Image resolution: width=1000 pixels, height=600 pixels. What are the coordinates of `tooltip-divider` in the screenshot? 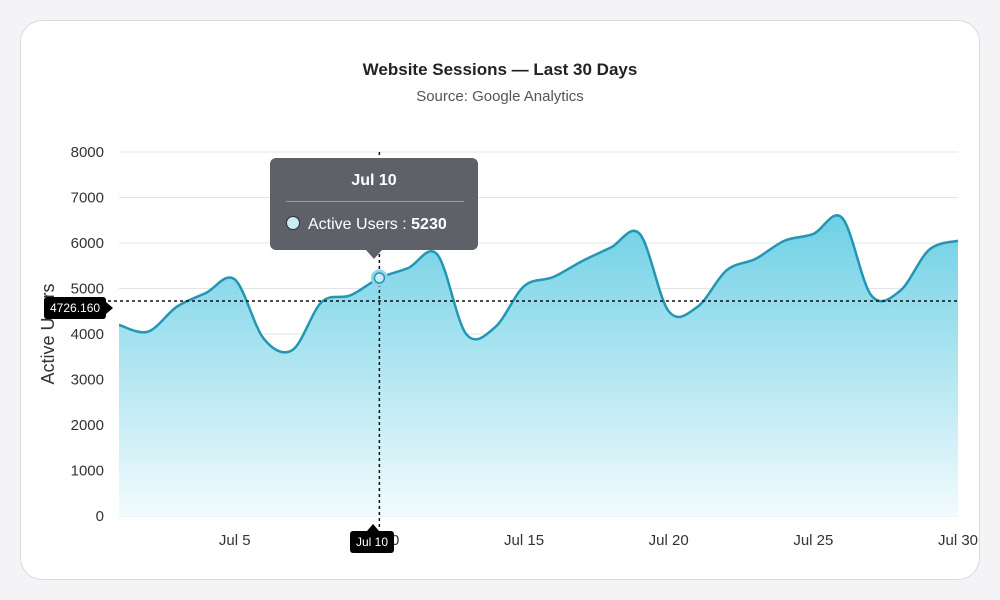 It's located at (375, 201).